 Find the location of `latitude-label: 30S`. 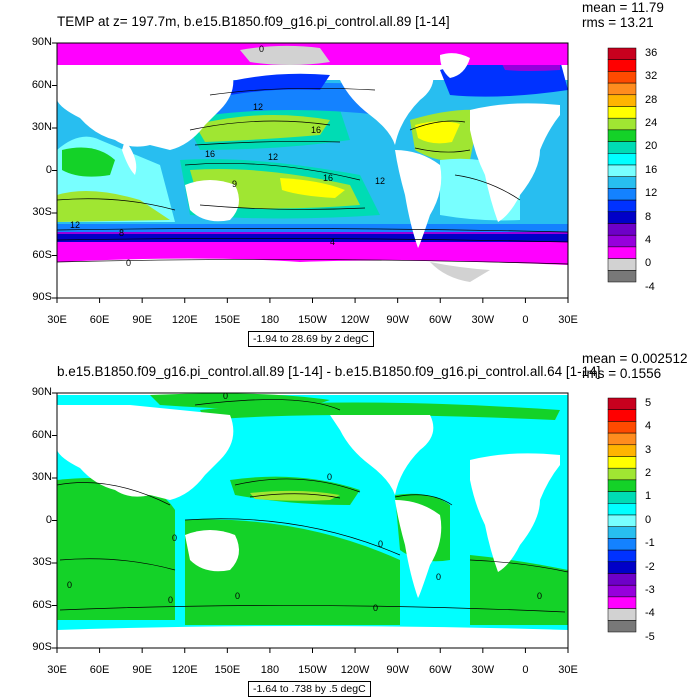

latitude-label: 30S is located at coordinates (42, 212).